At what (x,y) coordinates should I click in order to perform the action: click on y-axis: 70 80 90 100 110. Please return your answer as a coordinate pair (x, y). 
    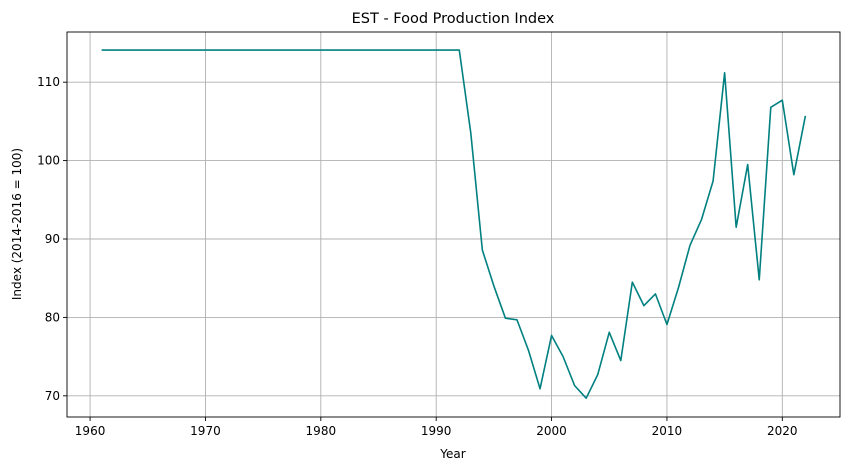
    Looking at the image, I should click on (52, 239).